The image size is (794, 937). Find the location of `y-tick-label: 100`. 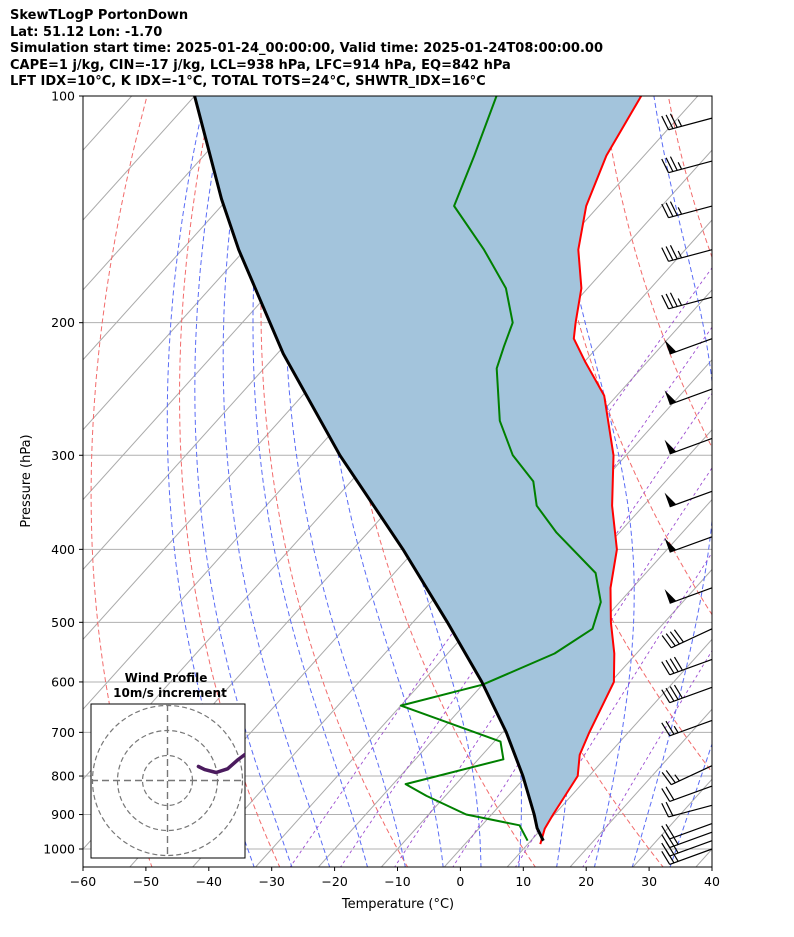

y-tick-label: 100 is located at coordinates (63, 96).